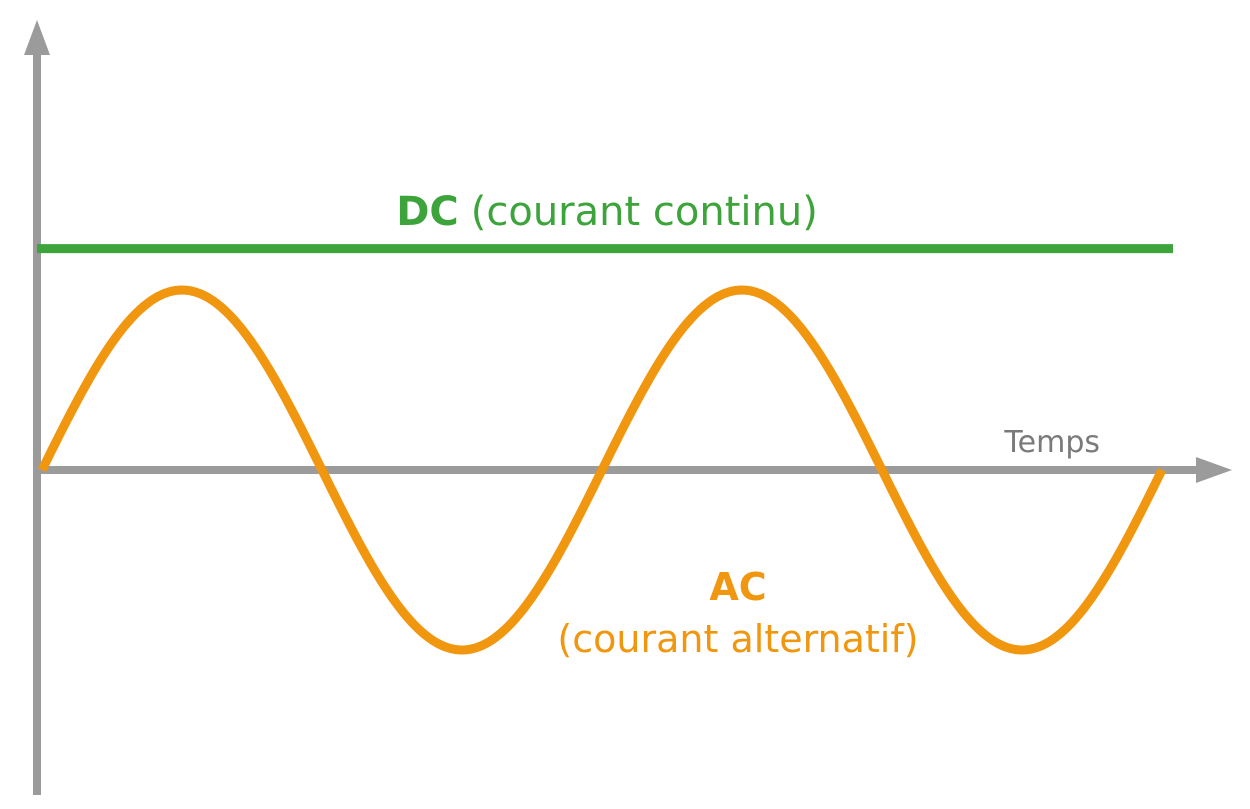 This screenshot has width=1250, height=809. I want to click on dc-series-name: DC, so click(427, 212).